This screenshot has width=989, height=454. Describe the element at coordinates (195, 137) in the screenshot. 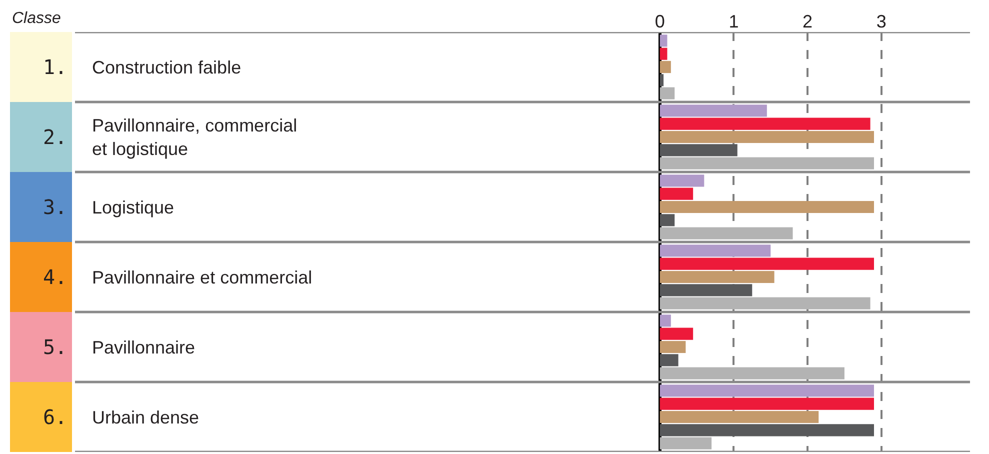

I see `y-tick-label: Pavillonnaire, commercial et logistique` at that location.